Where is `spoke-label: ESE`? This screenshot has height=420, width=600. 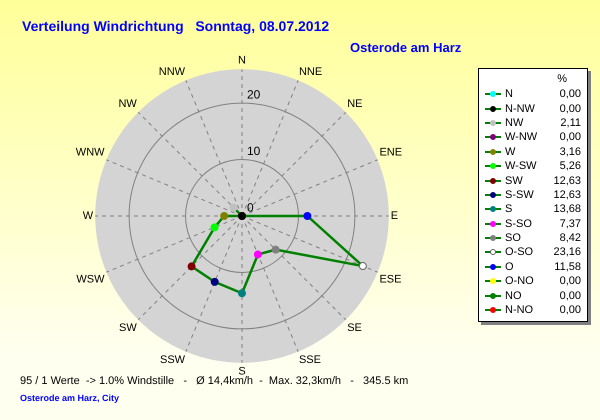 spoke-label: ESE is located at coordinates (390, 280).